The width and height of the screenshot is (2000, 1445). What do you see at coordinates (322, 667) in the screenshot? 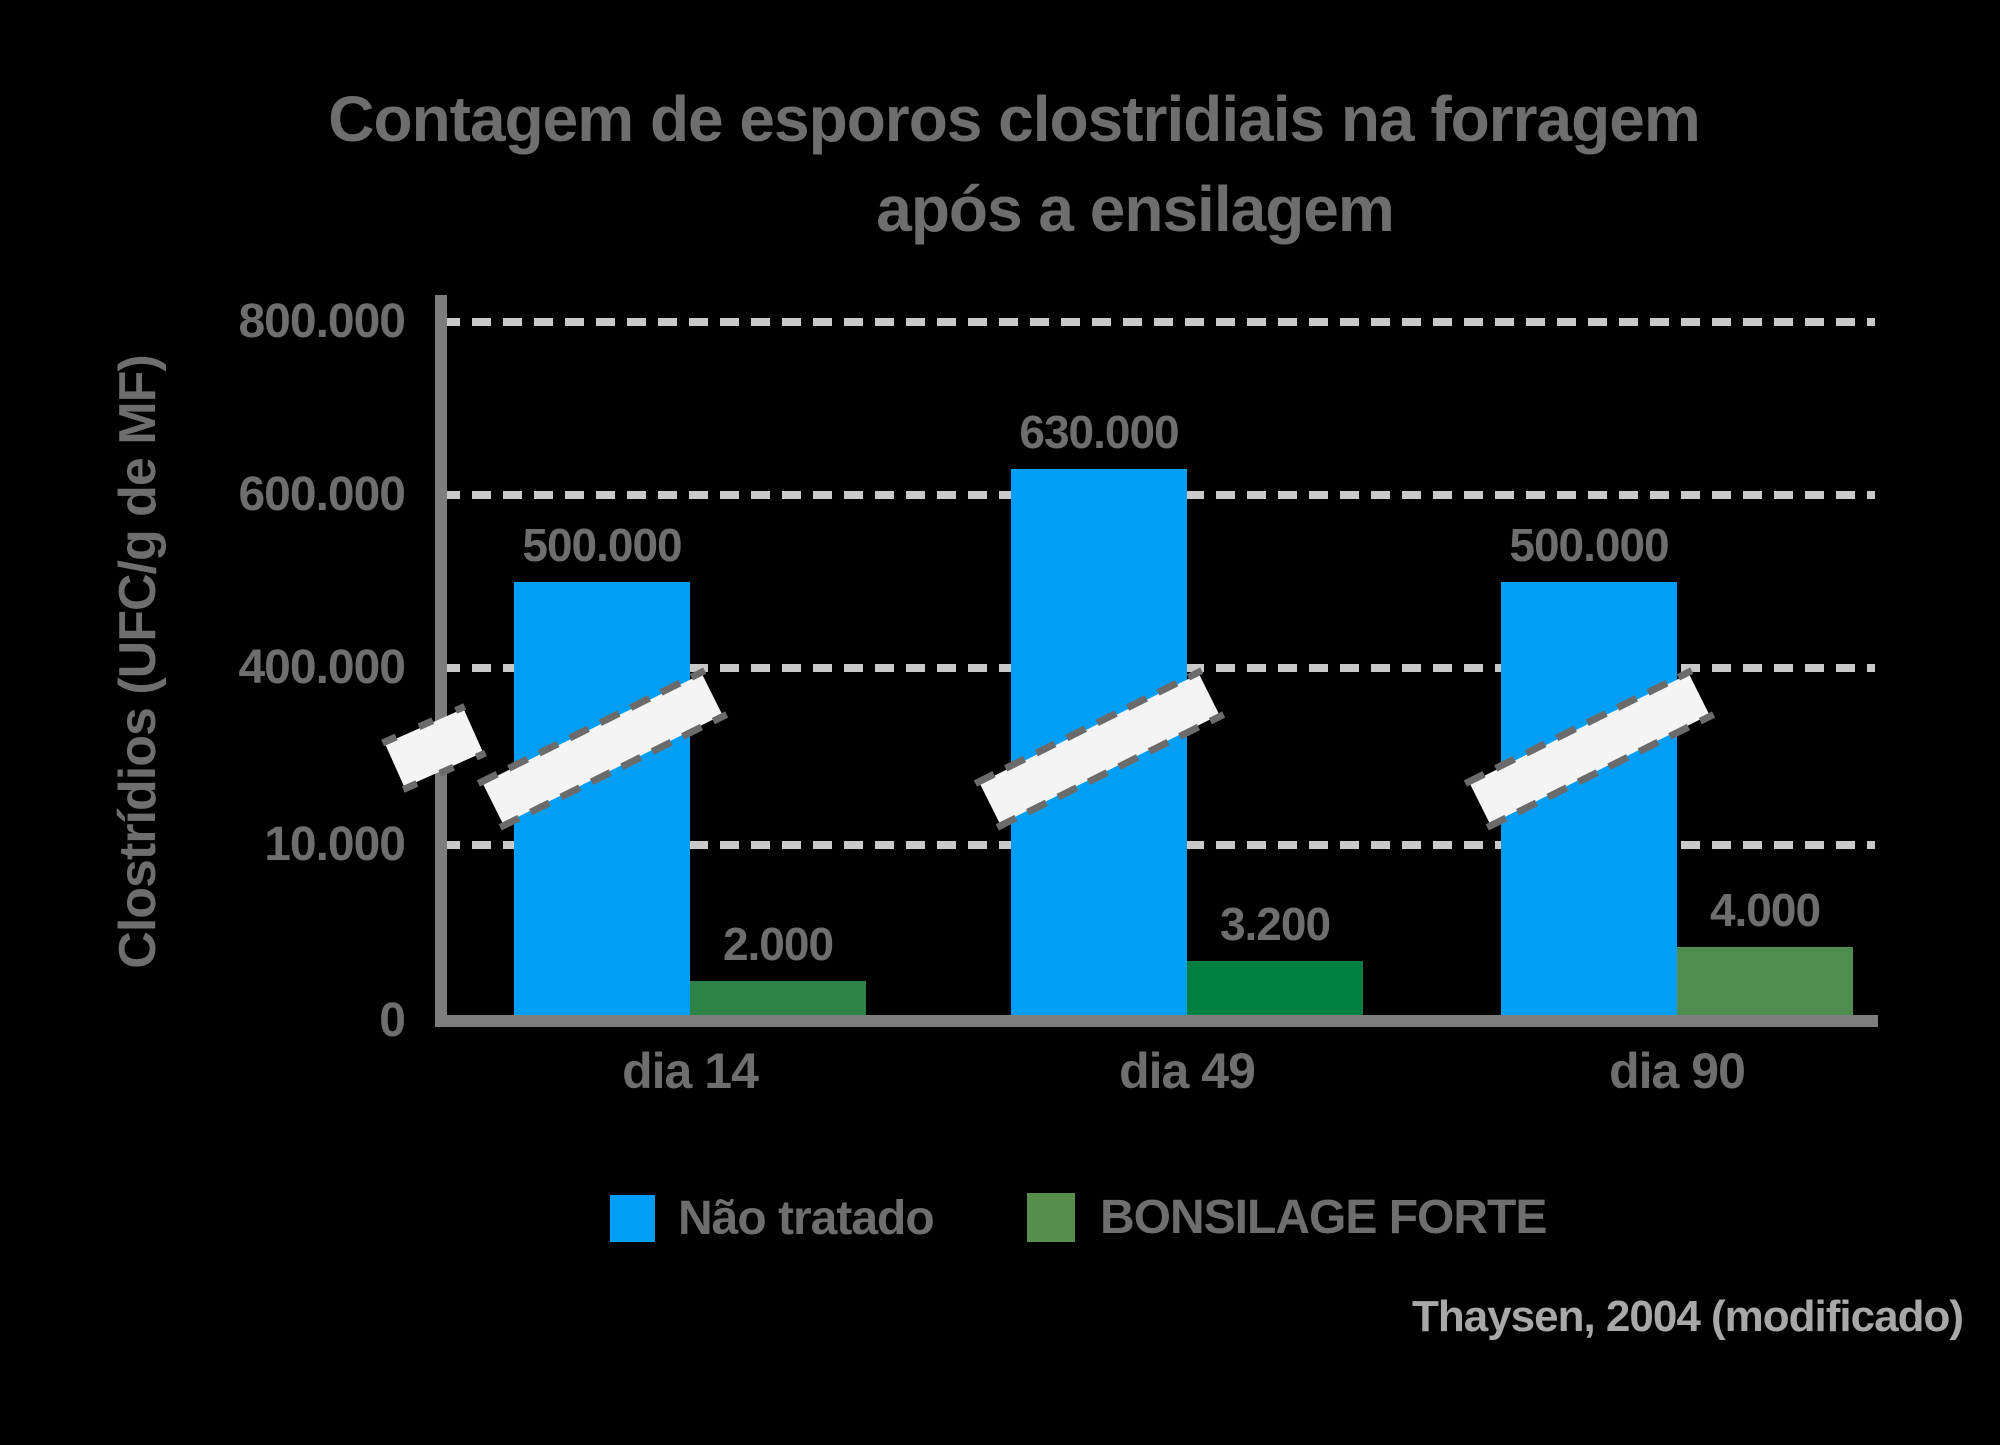
I see `y-tick-400.000: 400.000` at bounding box center [322, 667].